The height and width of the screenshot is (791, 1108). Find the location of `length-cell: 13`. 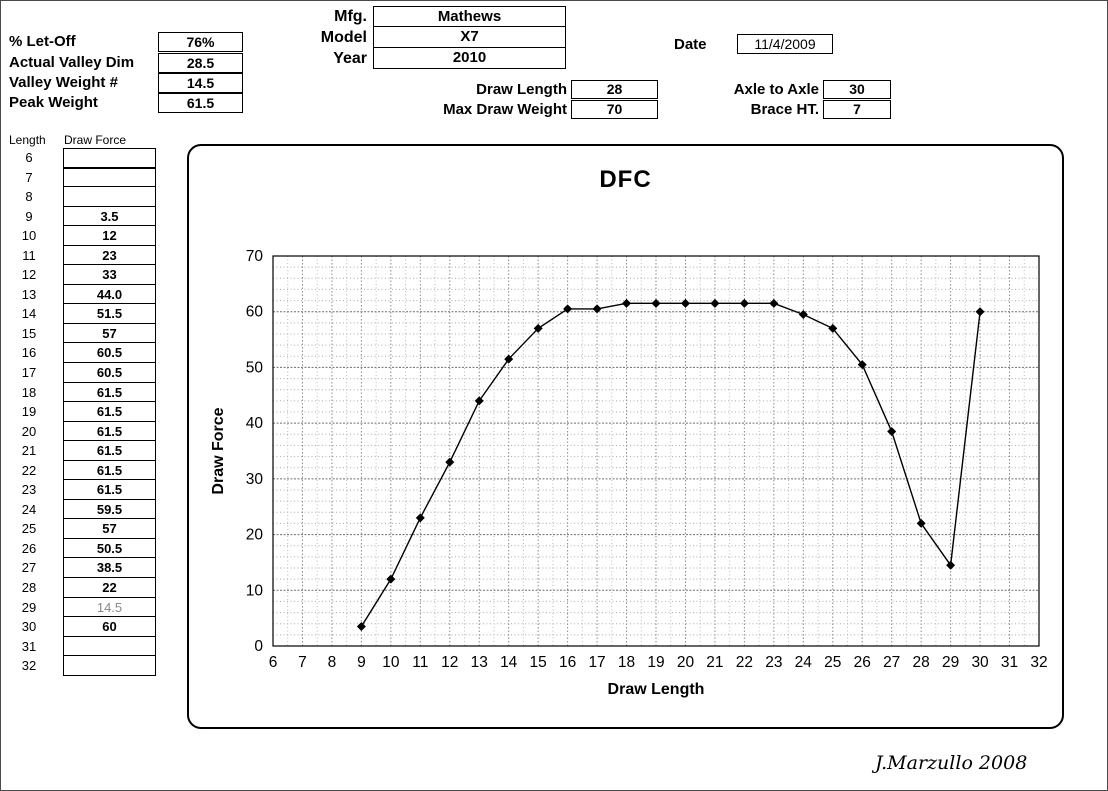

length-cell: 13 is located at coordinates (29, 294).